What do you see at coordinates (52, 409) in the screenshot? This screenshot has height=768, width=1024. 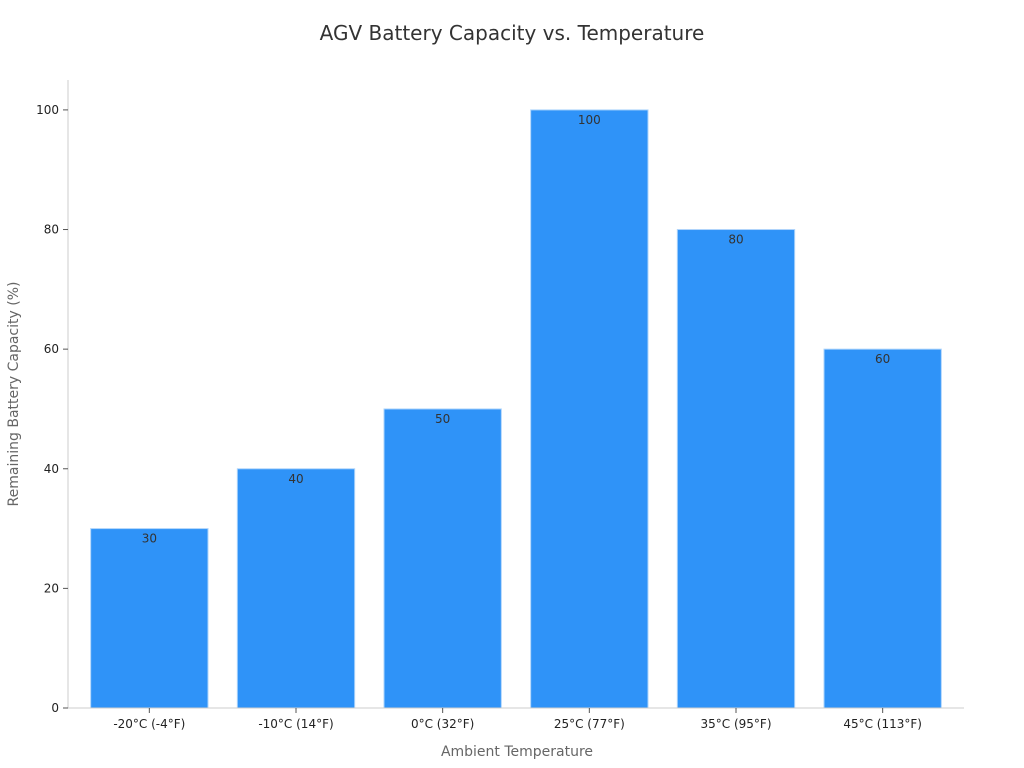 I see `y-ticks-group: 0 20 40 60 80 100` at bounding box center [52, 409].